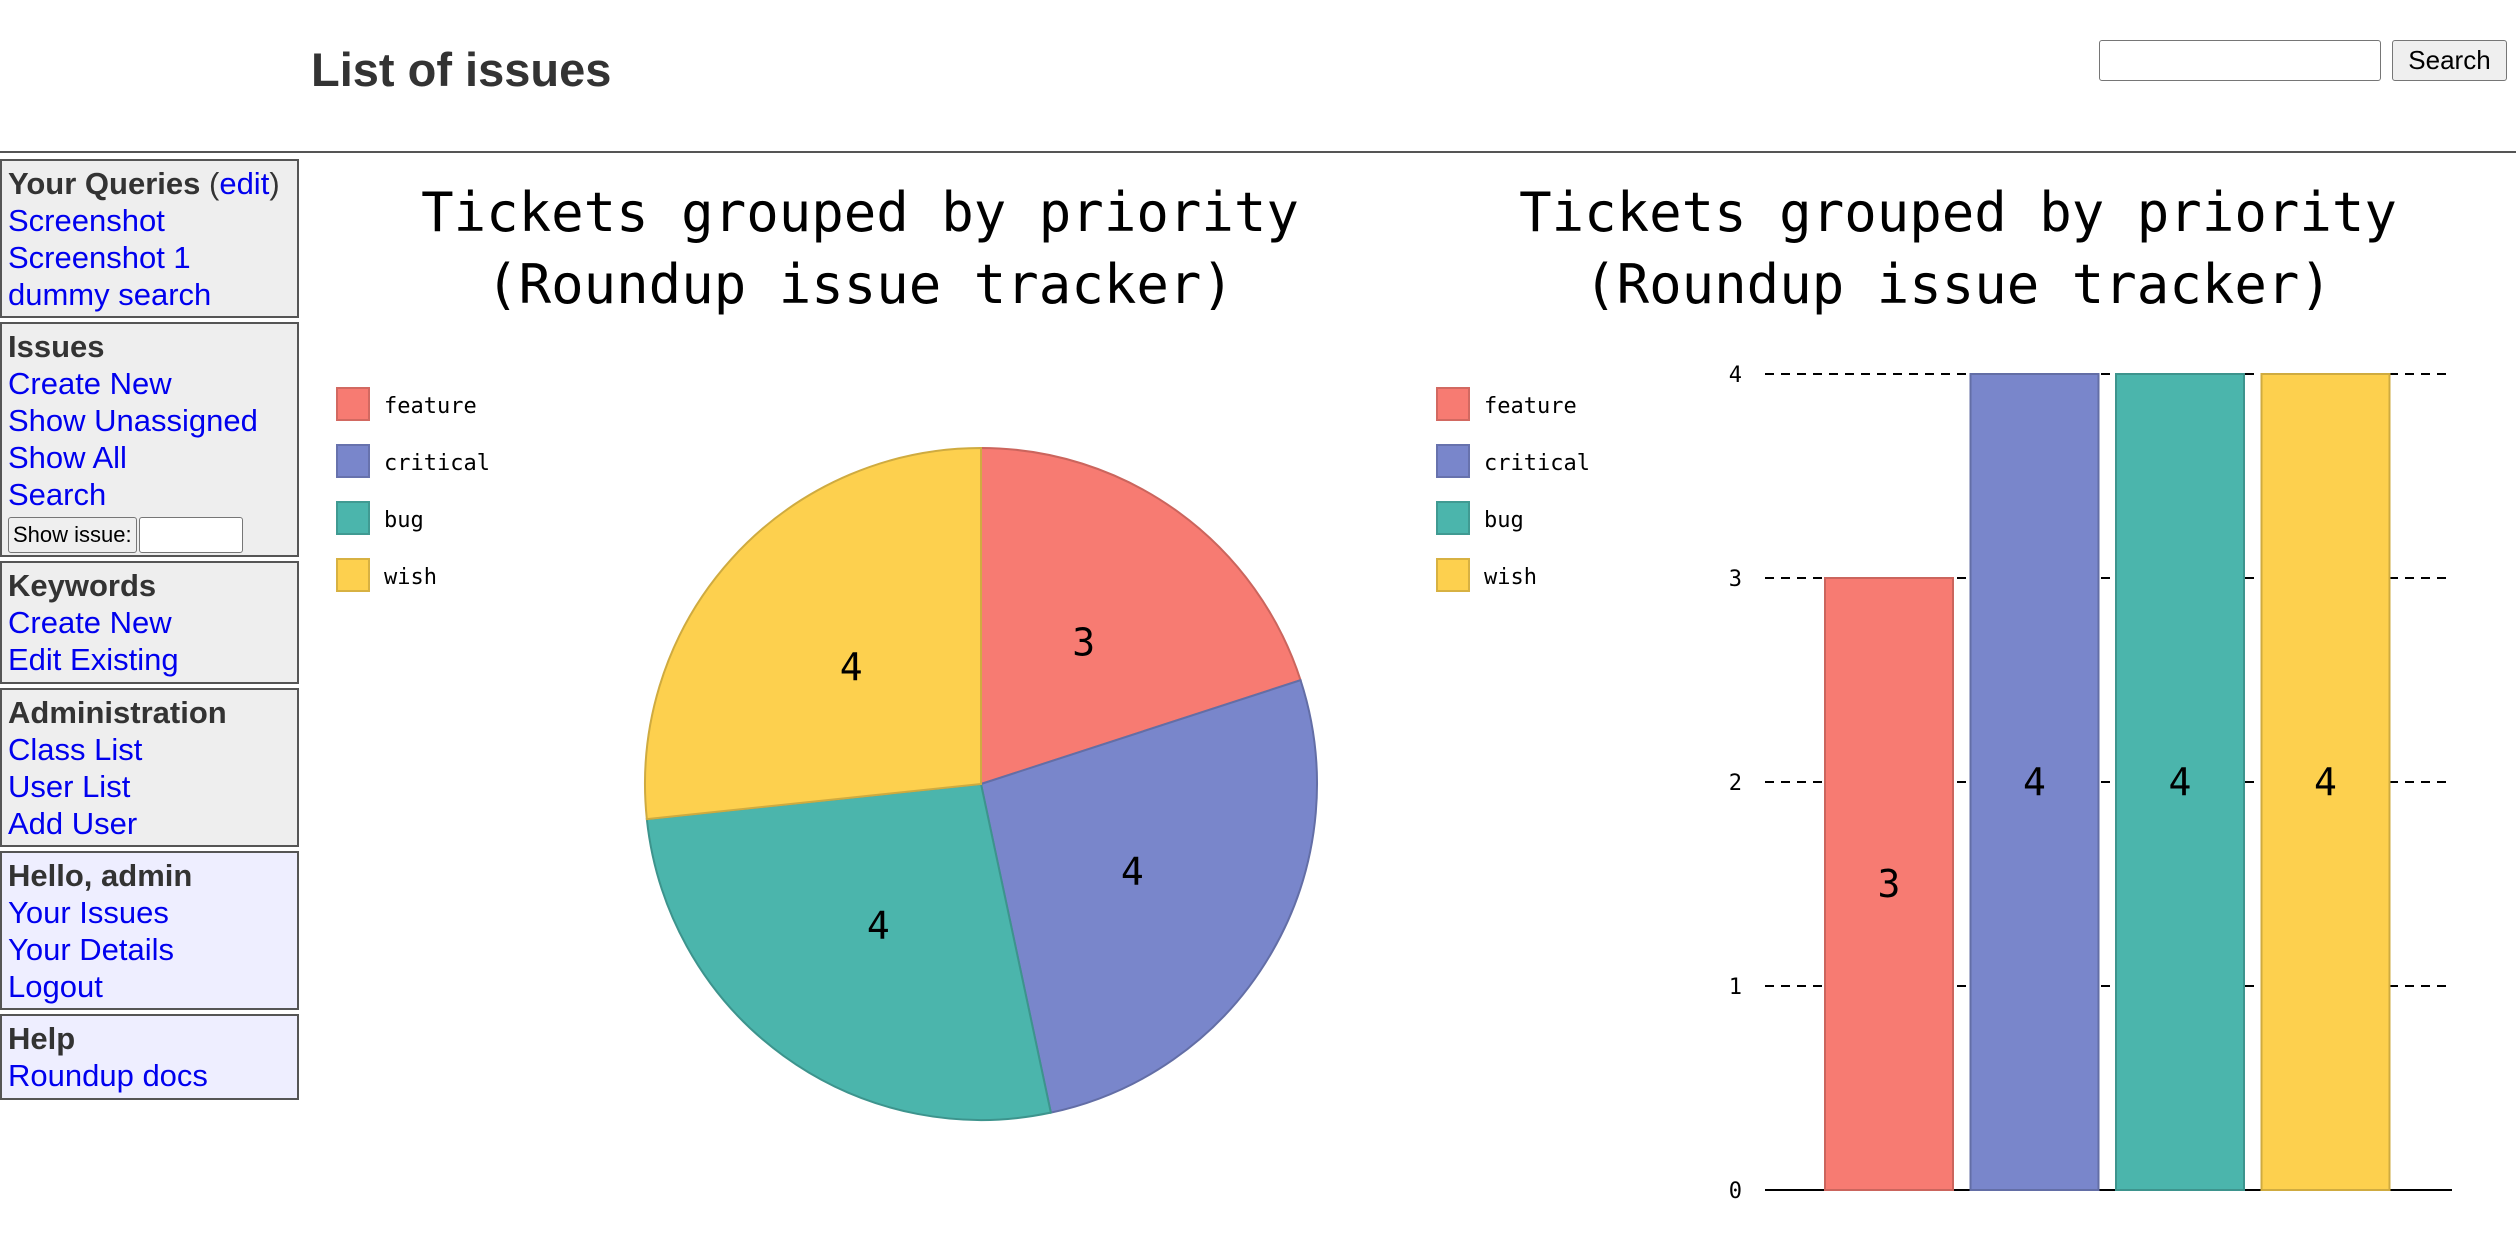  What do you see at coordinates (1958, 212) in the screenshot?
I see `bar-chart-title-line1: Tickets grouped by priority` at bounding box center [1958, 212].